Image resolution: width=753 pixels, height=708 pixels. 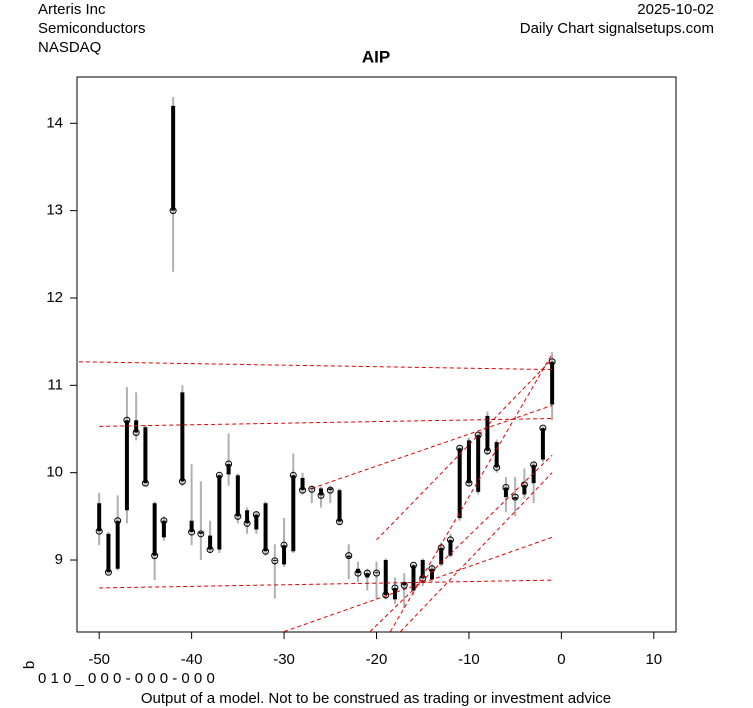 I want to click on x-tick-label: -30, so click(x=284, y=659).